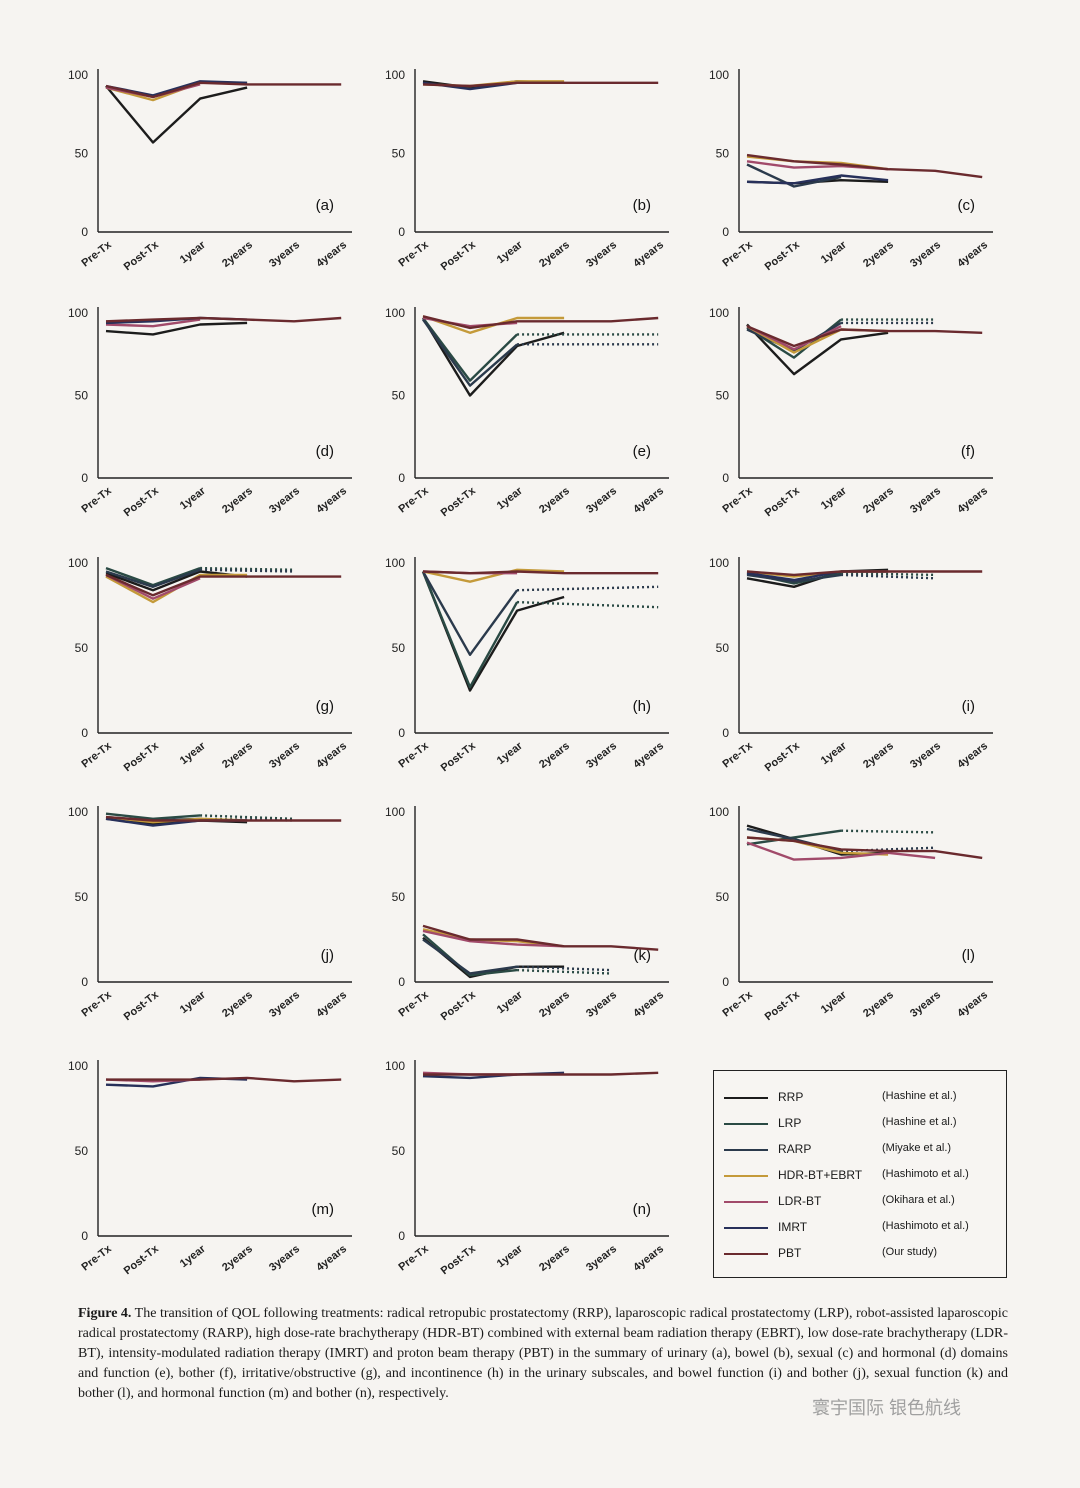  I want to click on panel-label: (l), so click(968, 955).